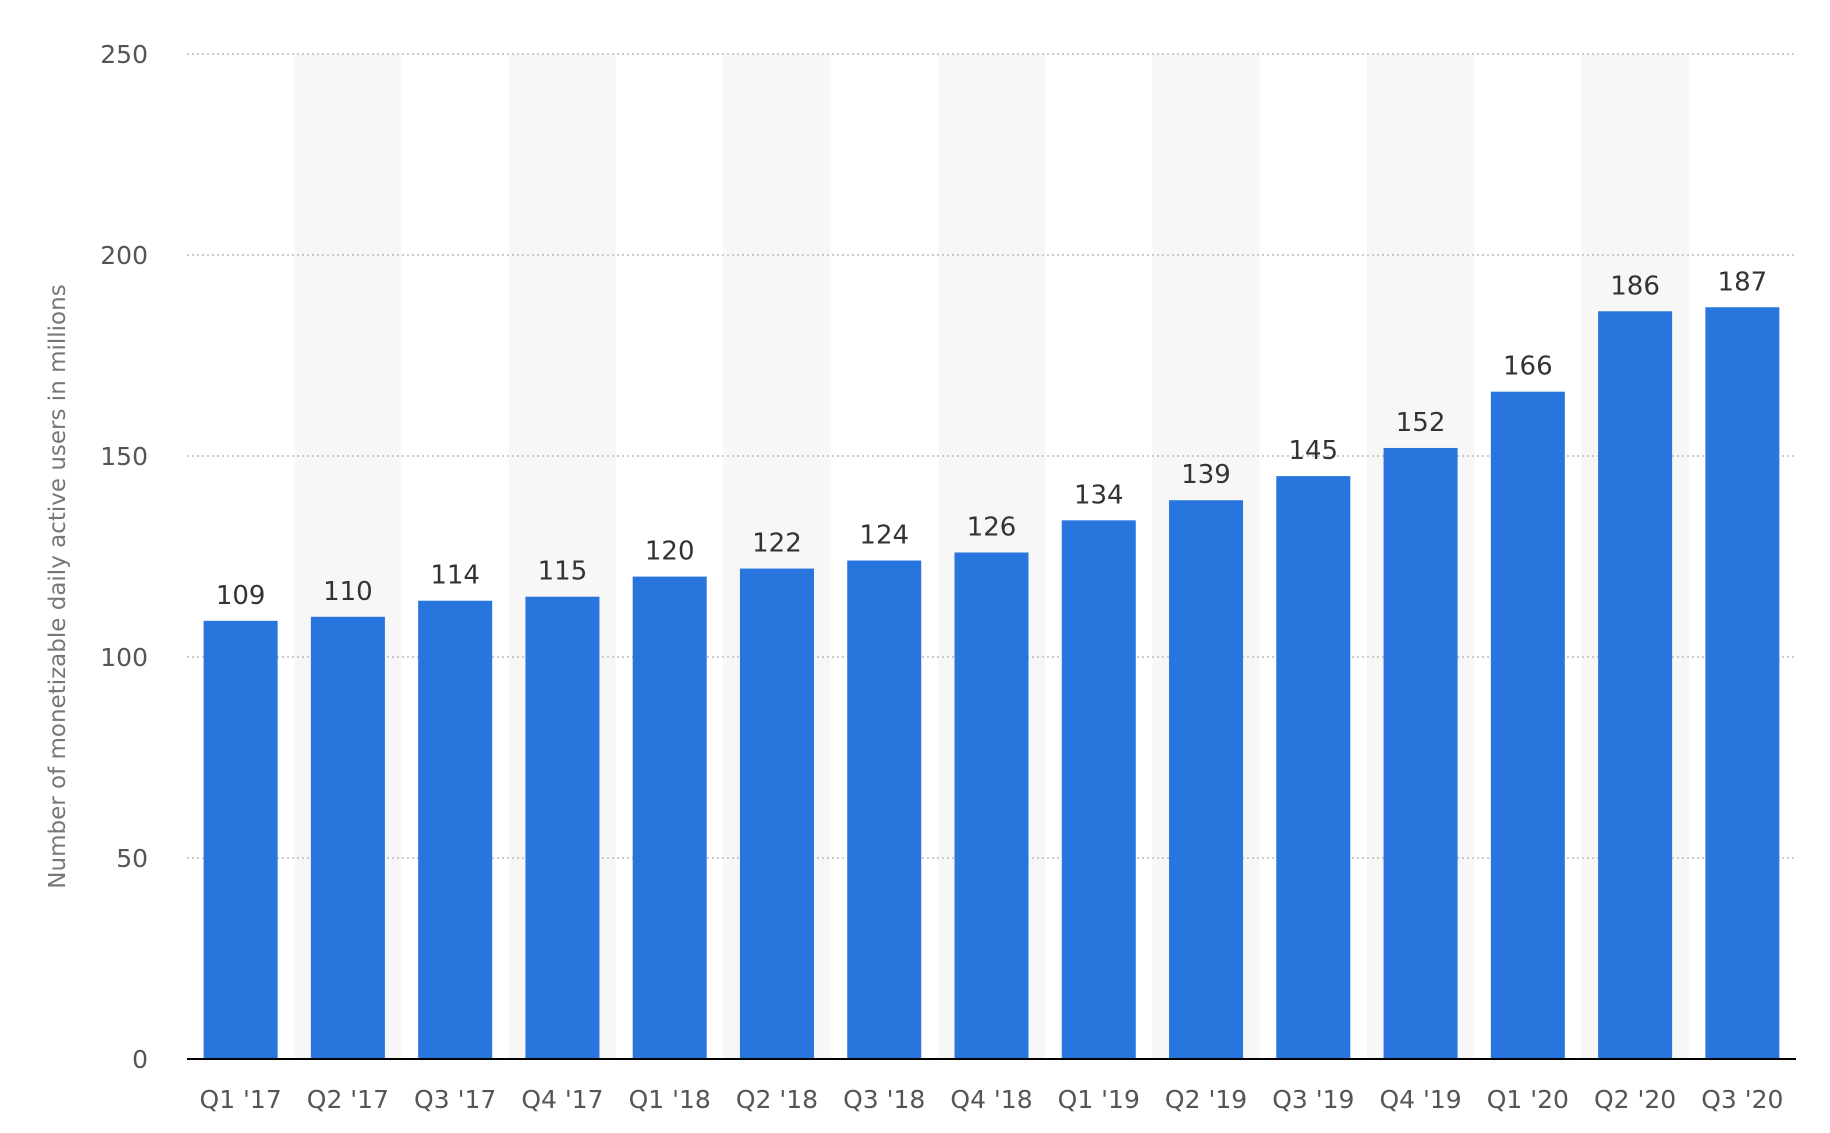 Image resolution: width=1830 pixels, height=1133 pixels. What do you see at coordinates (1635, 1099) in the screenshot?
I see `x-tick-label: Q2 '20` at bounding box center [1635, 1099].